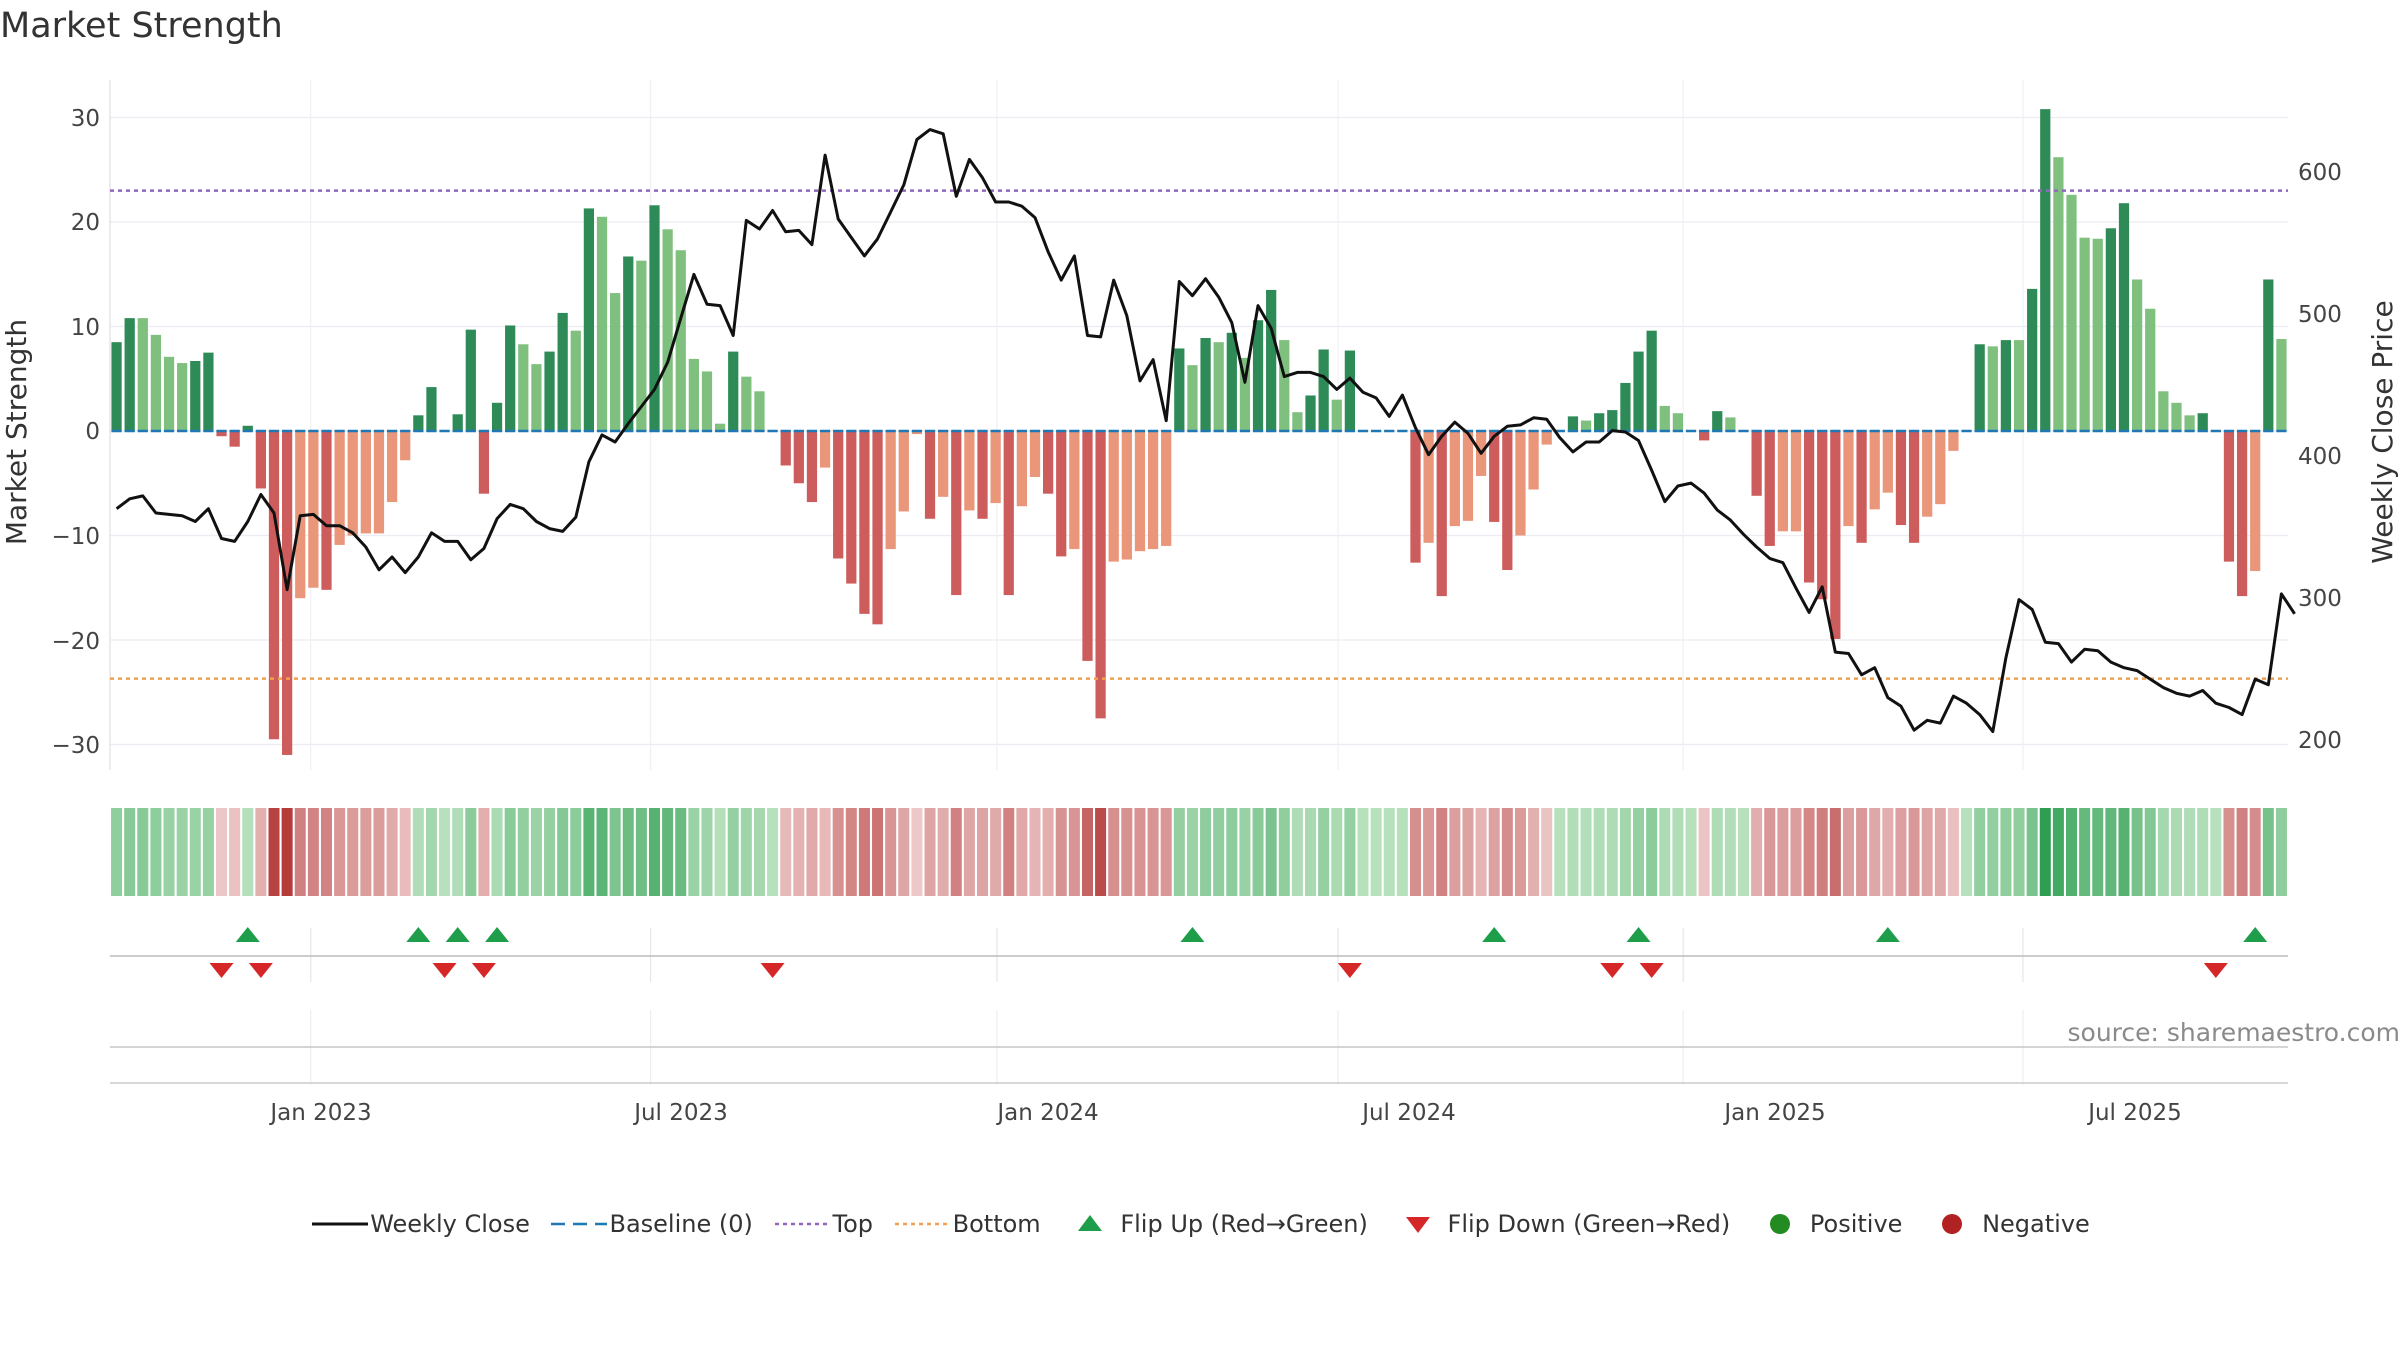  I want to click on legend-label: Bottom, so click(996, 1224).